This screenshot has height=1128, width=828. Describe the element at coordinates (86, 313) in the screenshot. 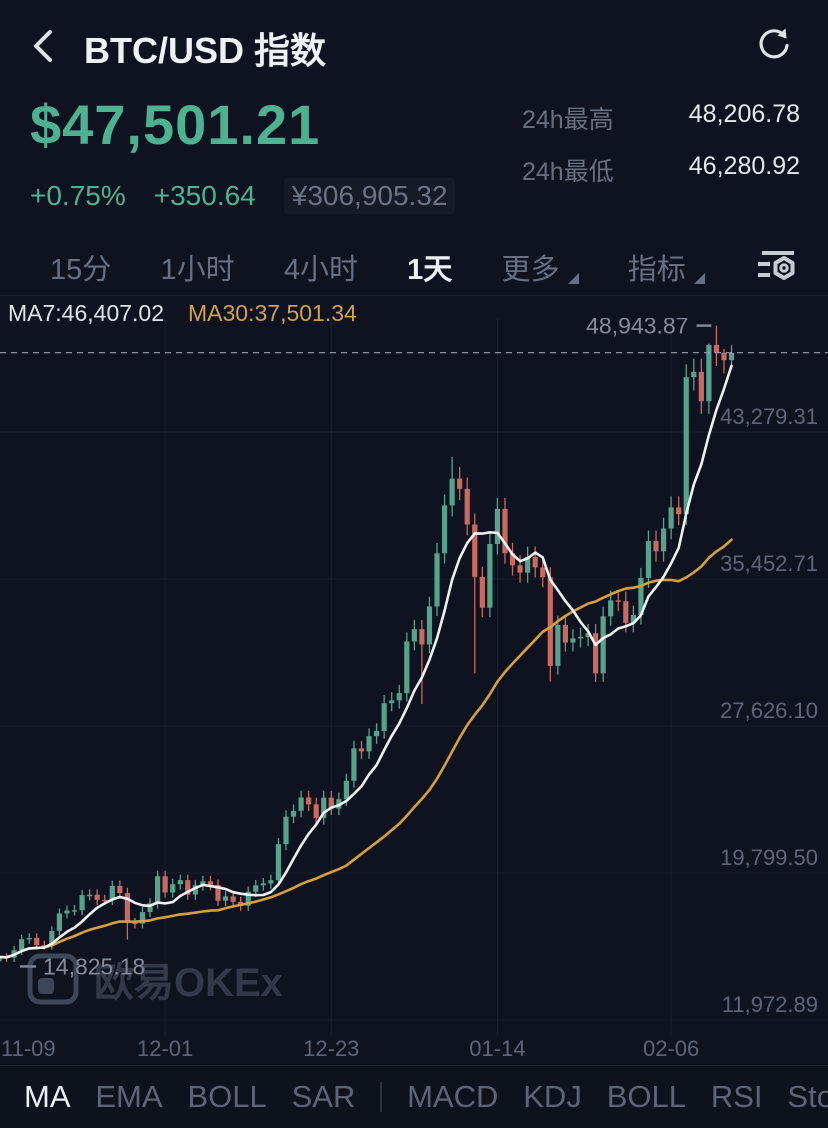

I see `ma7-legend: MA7:46,407.02` at that location.